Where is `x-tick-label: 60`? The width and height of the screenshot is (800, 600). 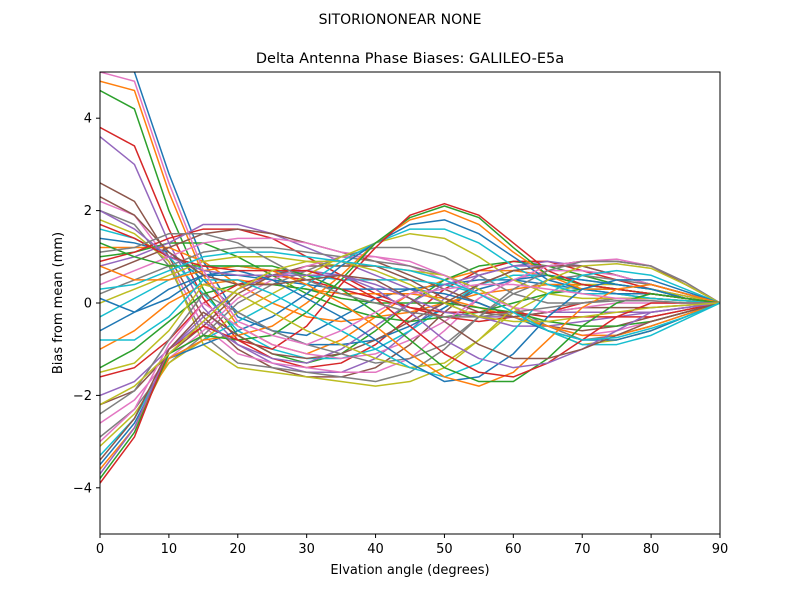 x-tick-label: 60 is located at coordinates (513, 549).